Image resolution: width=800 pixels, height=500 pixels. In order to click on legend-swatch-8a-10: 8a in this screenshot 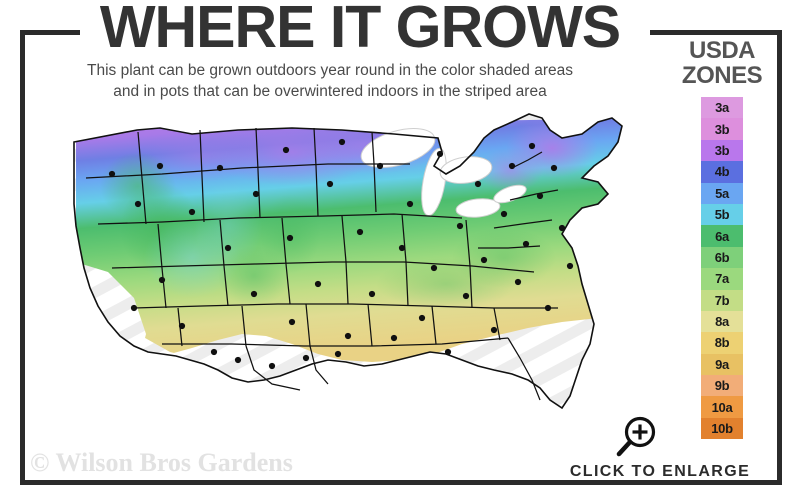, I will do `click(722, 321)`.